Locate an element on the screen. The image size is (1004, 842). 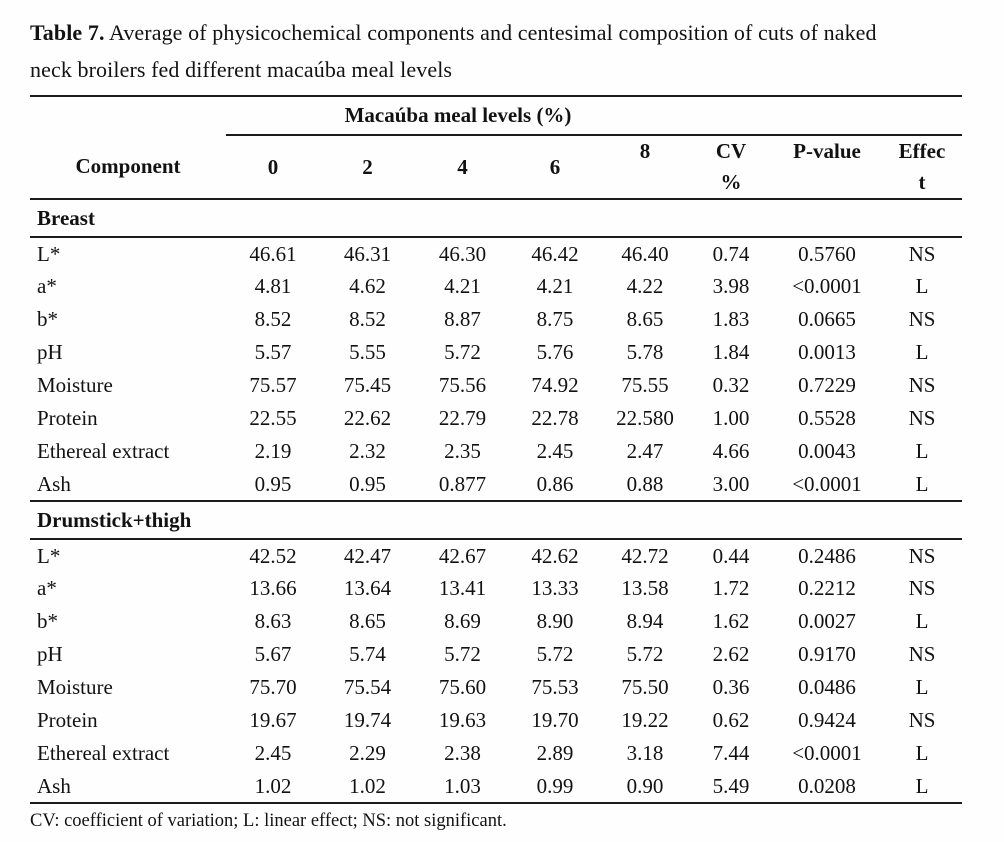
section-header-label: Drumstick+thigh is located at coordinates (496, 520).